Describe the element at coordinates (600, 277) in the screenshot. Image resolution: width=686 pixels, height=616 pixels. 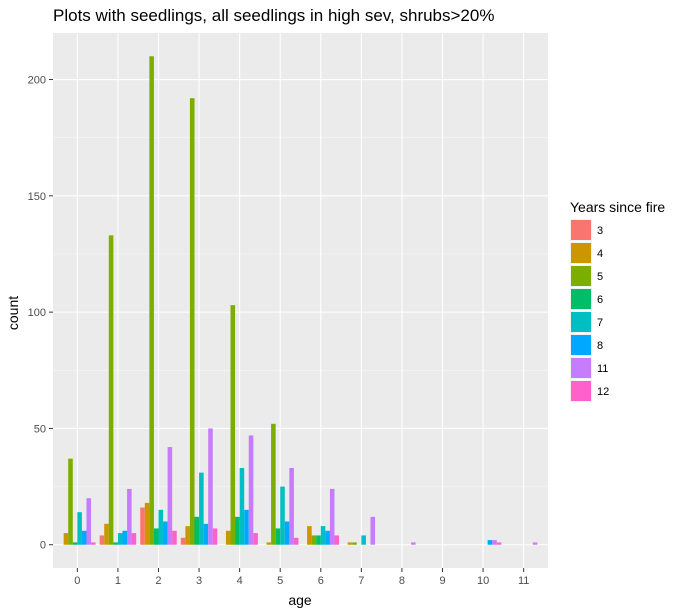
I see `legend-label: 5` at that location.